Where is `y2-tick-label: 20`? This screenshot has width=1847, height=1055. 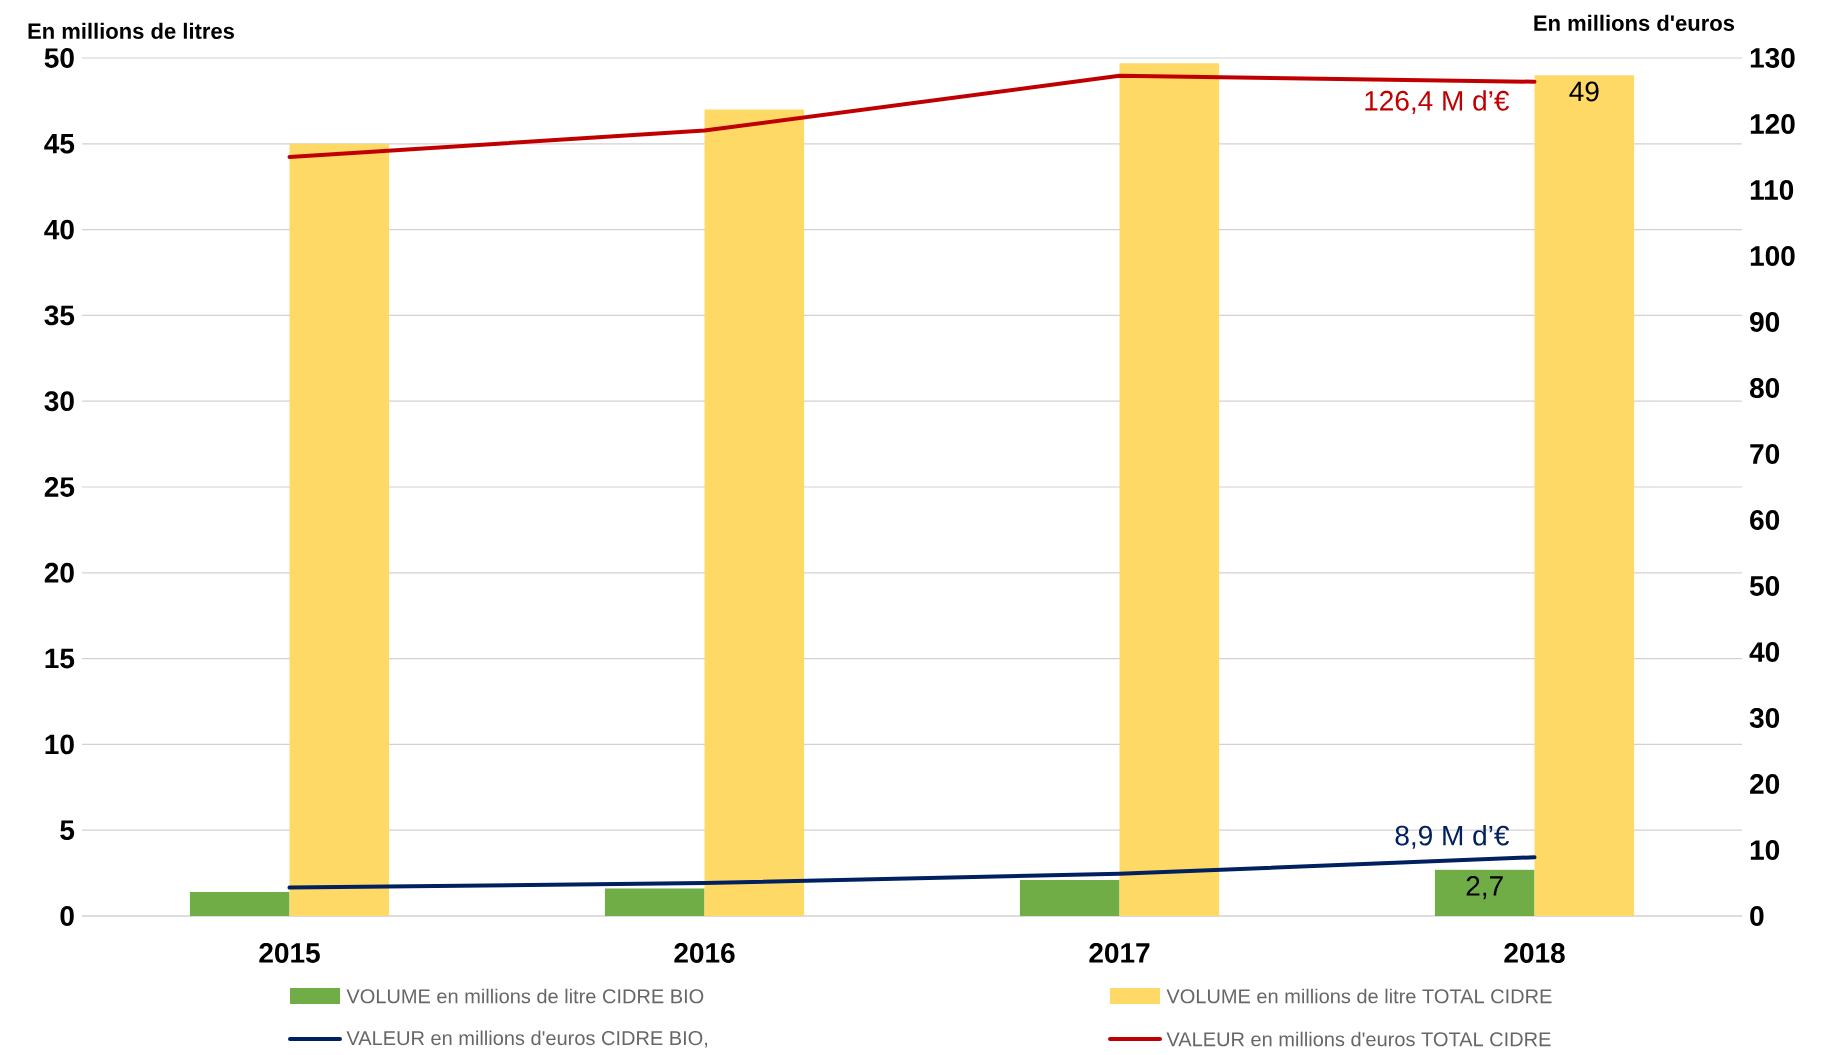 y2-tick-label: 20 is located at coordinates (1765, 784).